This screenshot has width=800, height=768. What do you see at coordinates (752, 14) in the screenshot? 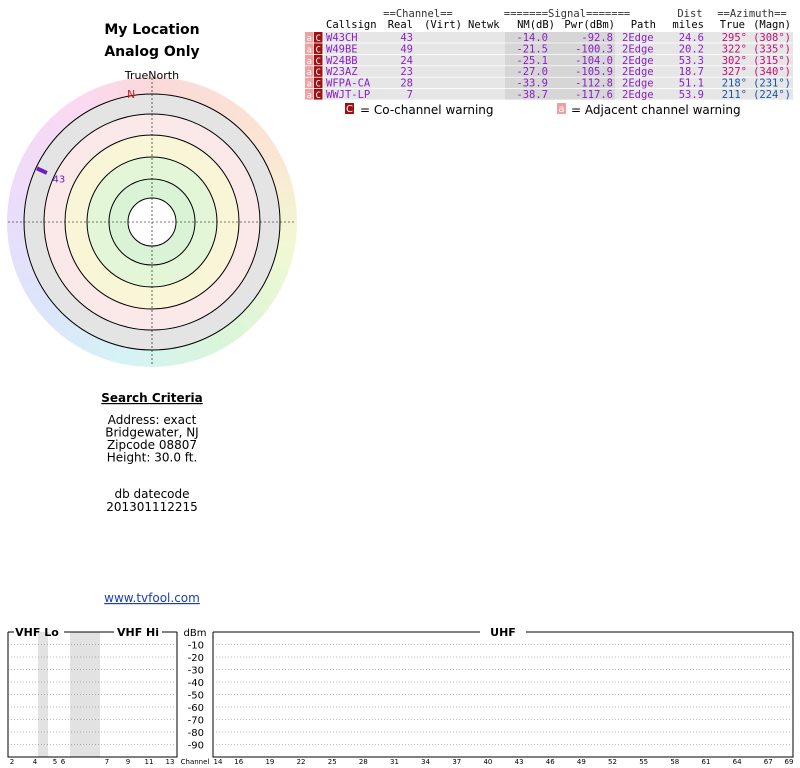
I see `group-header: ==Azimuth==` at bounding box center [752, 14].